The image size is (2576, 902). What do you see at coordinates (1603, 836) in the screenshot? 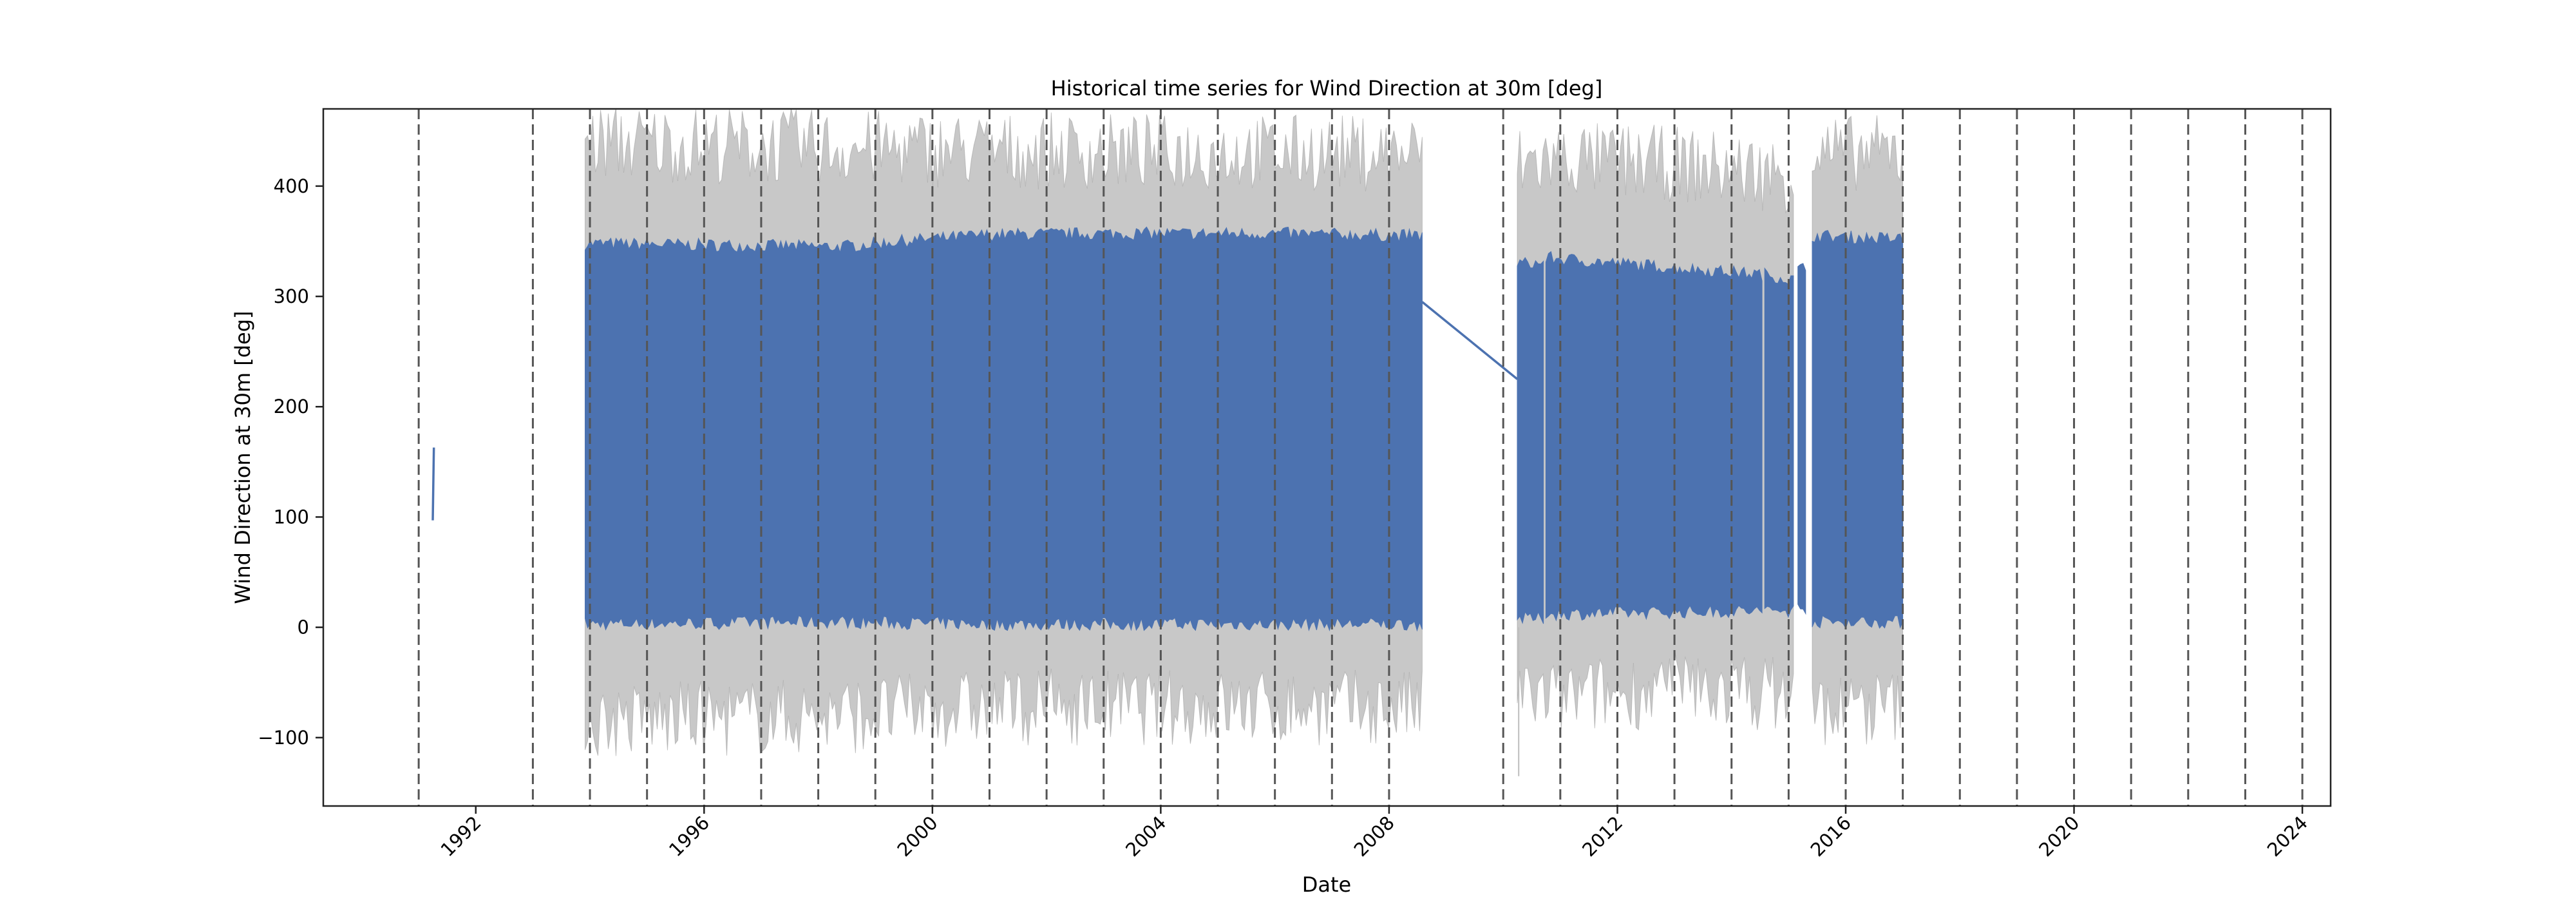
I see `x-tick-label: 2012` at bounding box center [1603, 836].